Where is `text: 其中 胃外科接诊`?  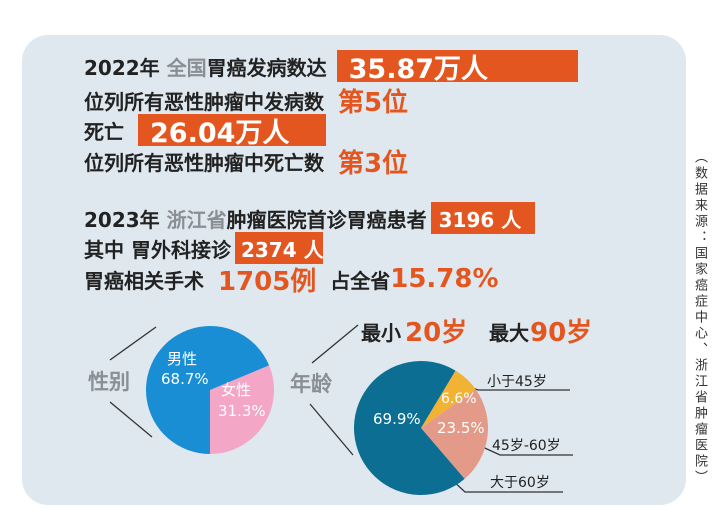 text: 其中 胃外科接诊 is located at coordinates (157, 249).